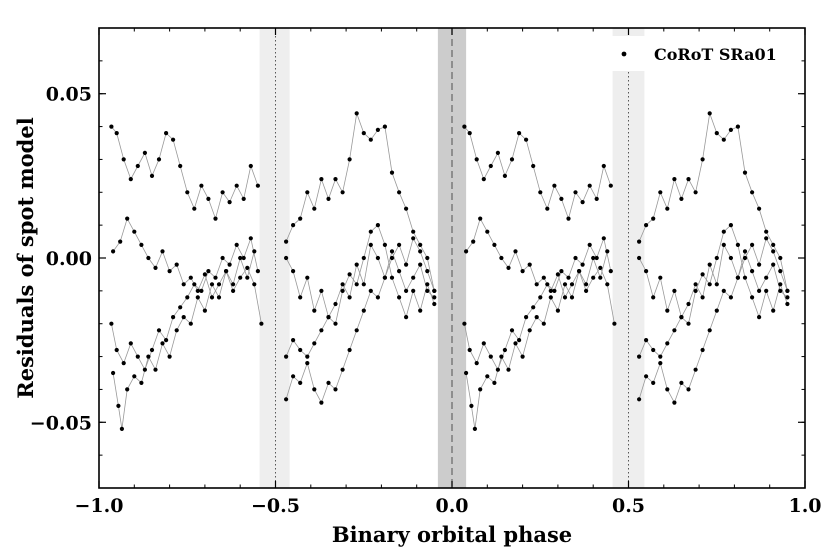 The image size is (830, 554). What do you see at coordinates (99, 506) in the screenshot?
I see `x-tick-label: −1.0` at bounding box center [99, 506].